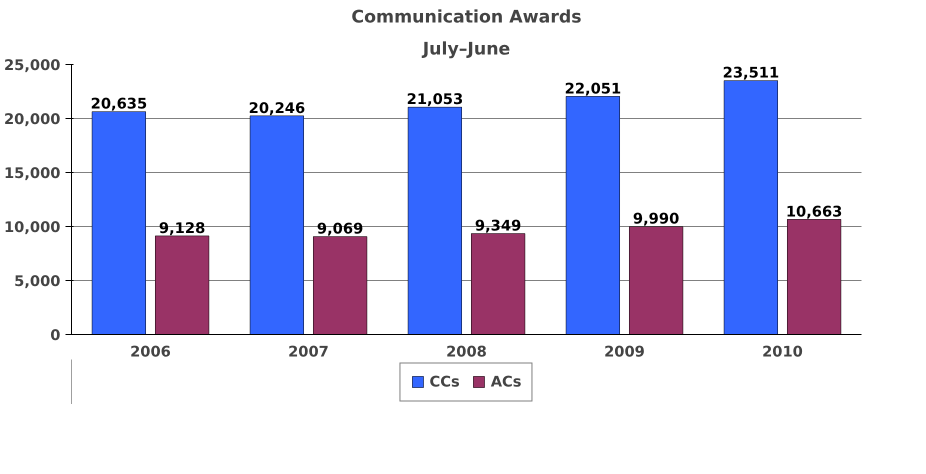 This screenshot has width=926, height=474. What do you see at coordinates (656, 219) in the screenshot?
I see `data-label: 9,990` at bounding box center [656, 219].